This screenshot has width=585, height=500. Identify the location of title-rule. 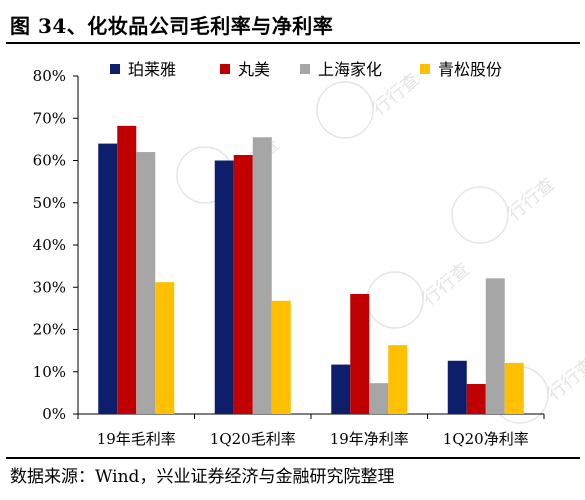
(293, 43).